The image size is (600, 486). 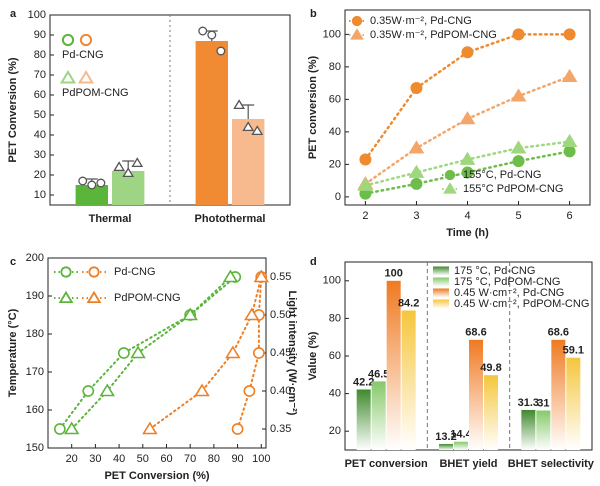 What do you see at coordinates (156, 476) in the screenshot?
I see `x-axis-label: PET Conversion (%)` at bounding box center [156, 476].